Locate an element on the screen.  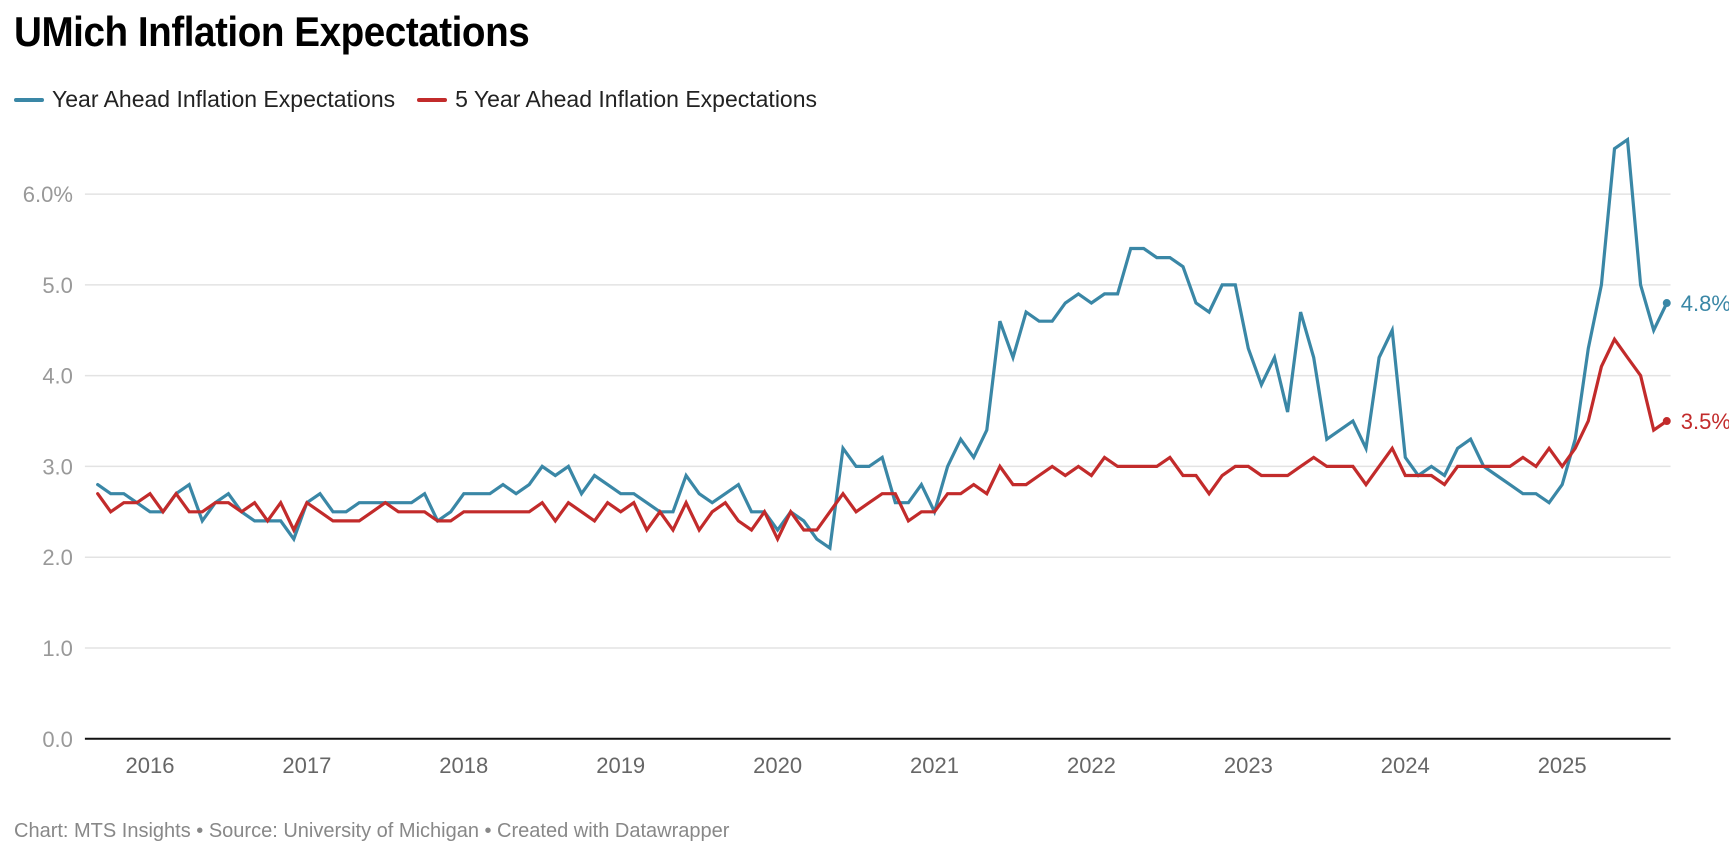
legend-label-year-ahead: Year Ahead Inflation Expectations is located at coordinates (224, 99).